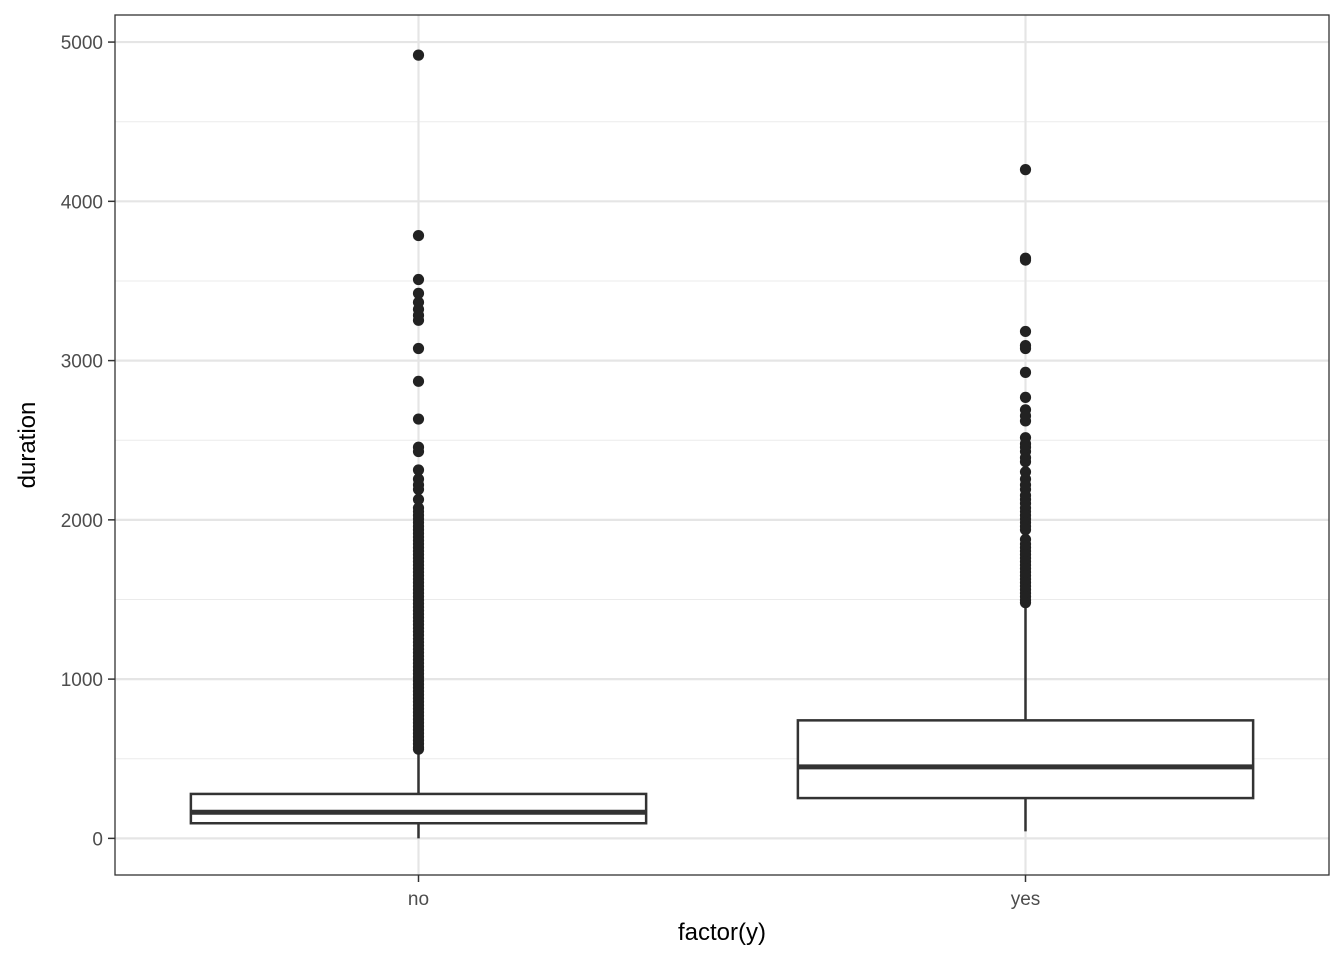  I want to click on x-axis-title: factor(y), so click(722, 932).